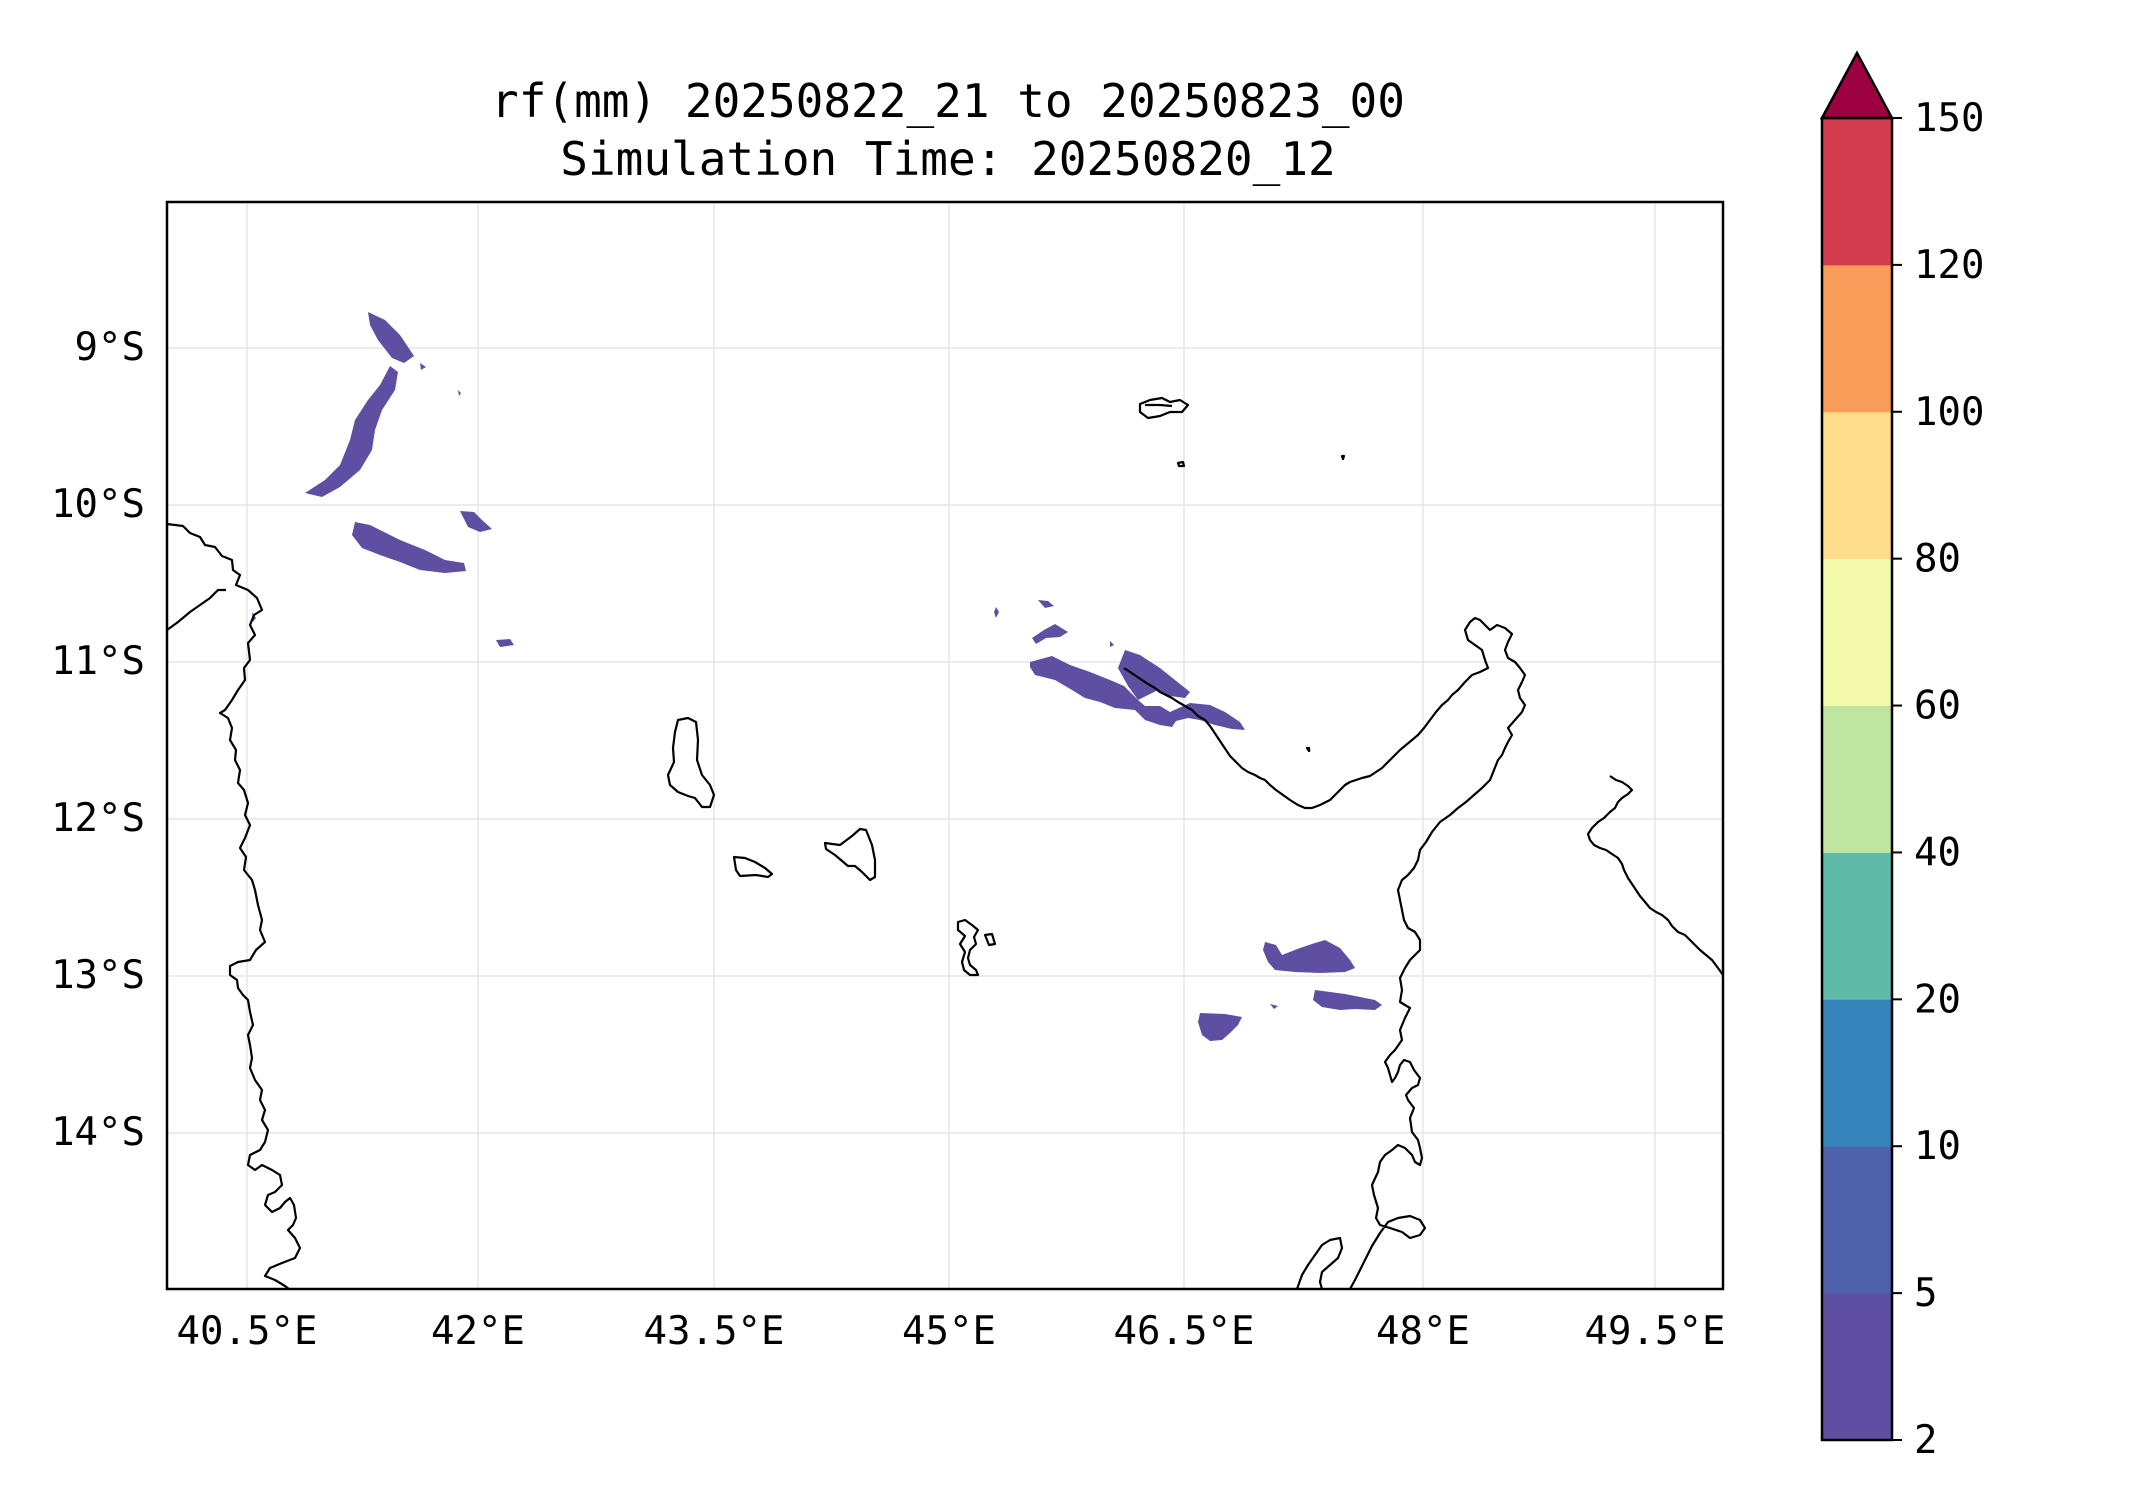 This screenshot has height=1505, width=2142. I want to click on colorbar-ticks: 2 5 10 20 40 60 80 100 120 150, so click(1938, 779).